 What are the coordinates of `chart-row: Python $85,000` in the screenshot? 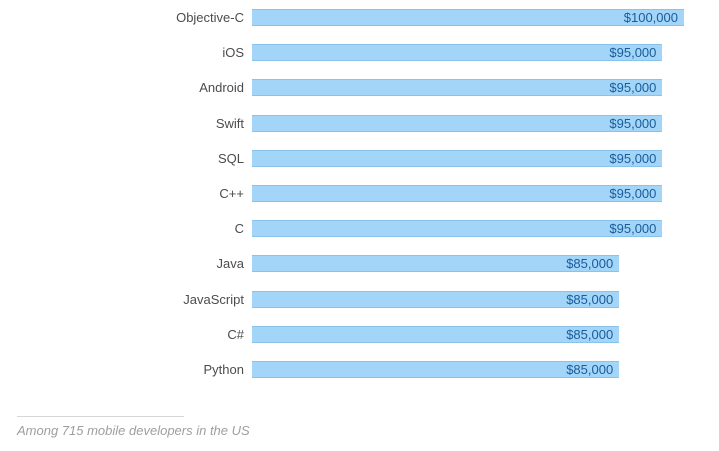 It's located at (359, 369).